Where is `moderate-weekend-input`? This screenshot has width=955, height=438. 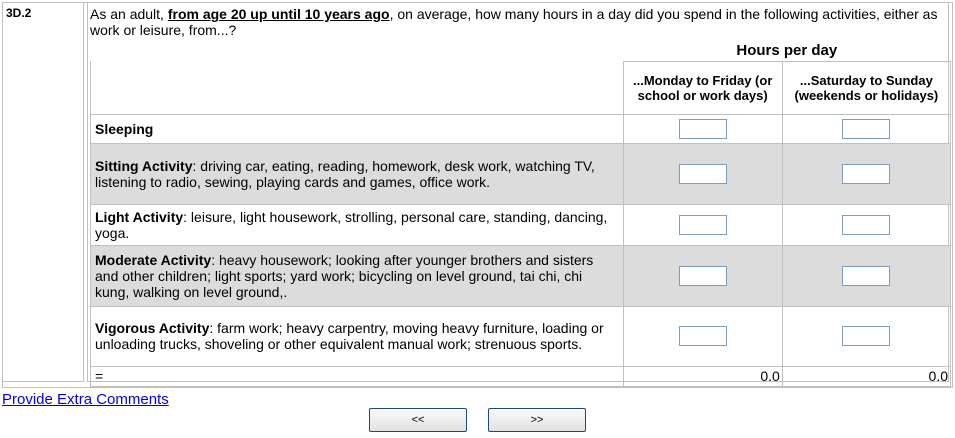 moderate-weekend-input is located at coordinates (866, 275).